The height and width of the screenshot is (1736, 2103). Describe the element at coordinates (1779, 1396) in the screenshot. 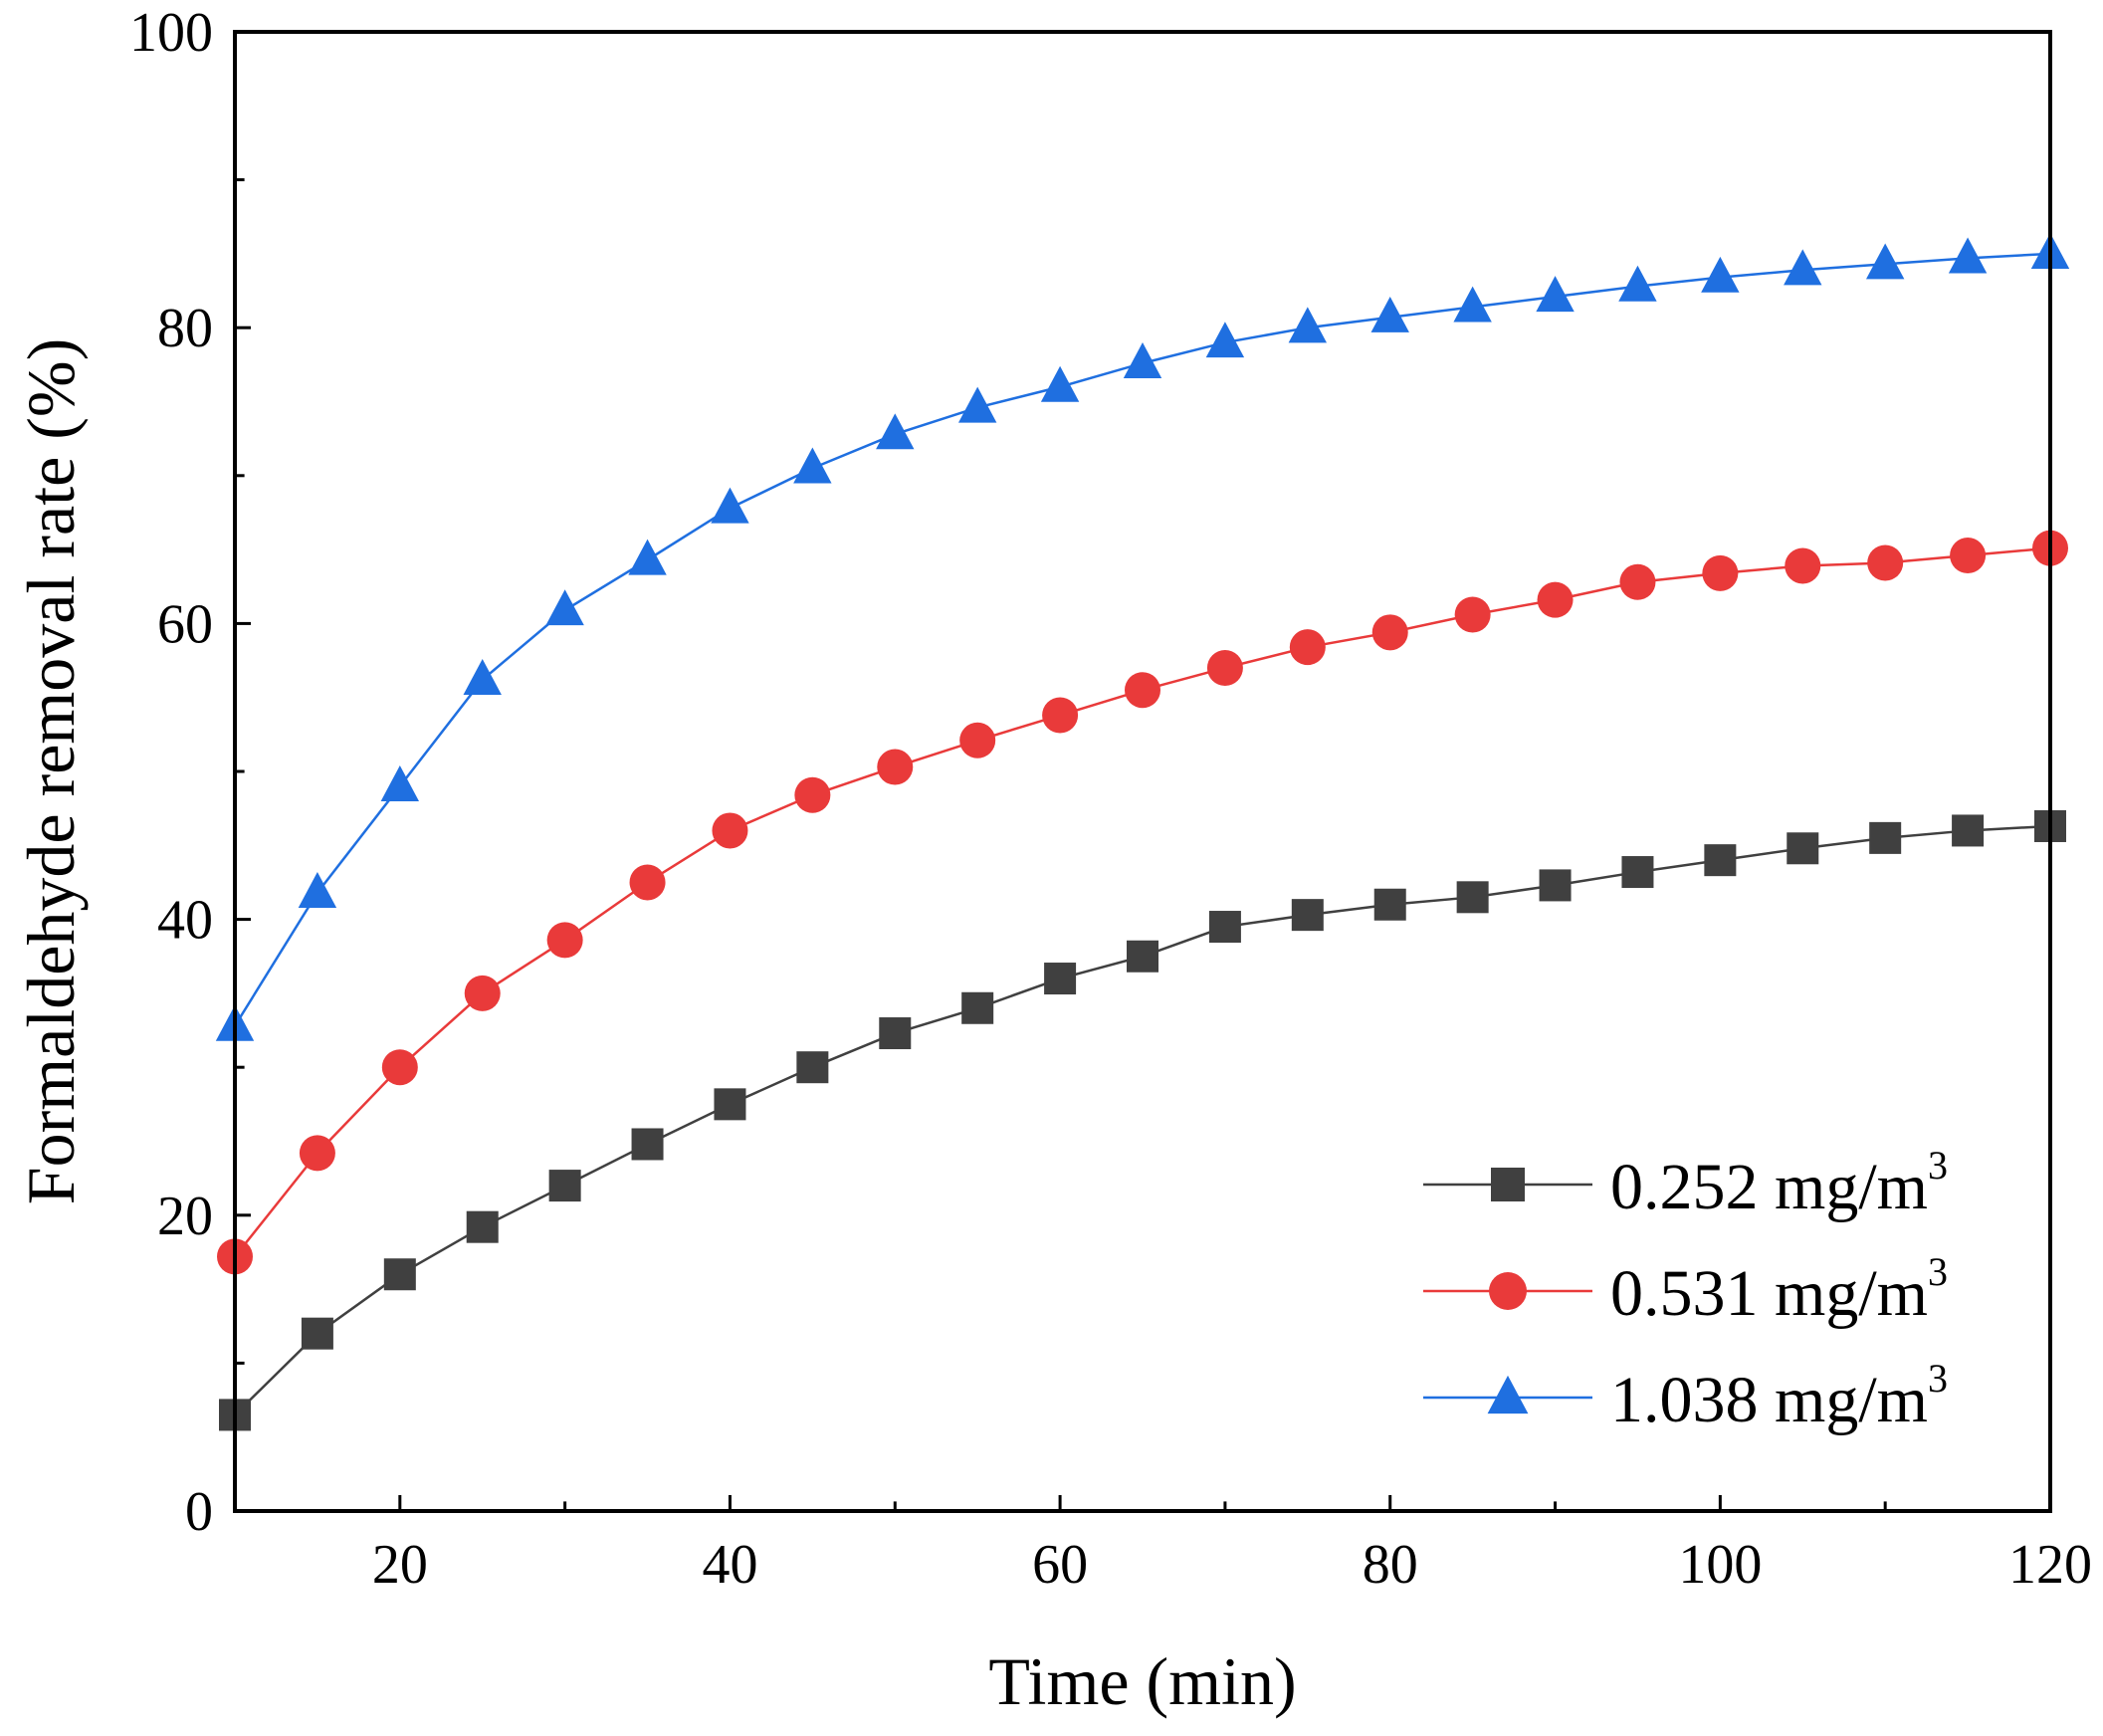

I see `legend-label: 1.038 mg/m3` at that location.